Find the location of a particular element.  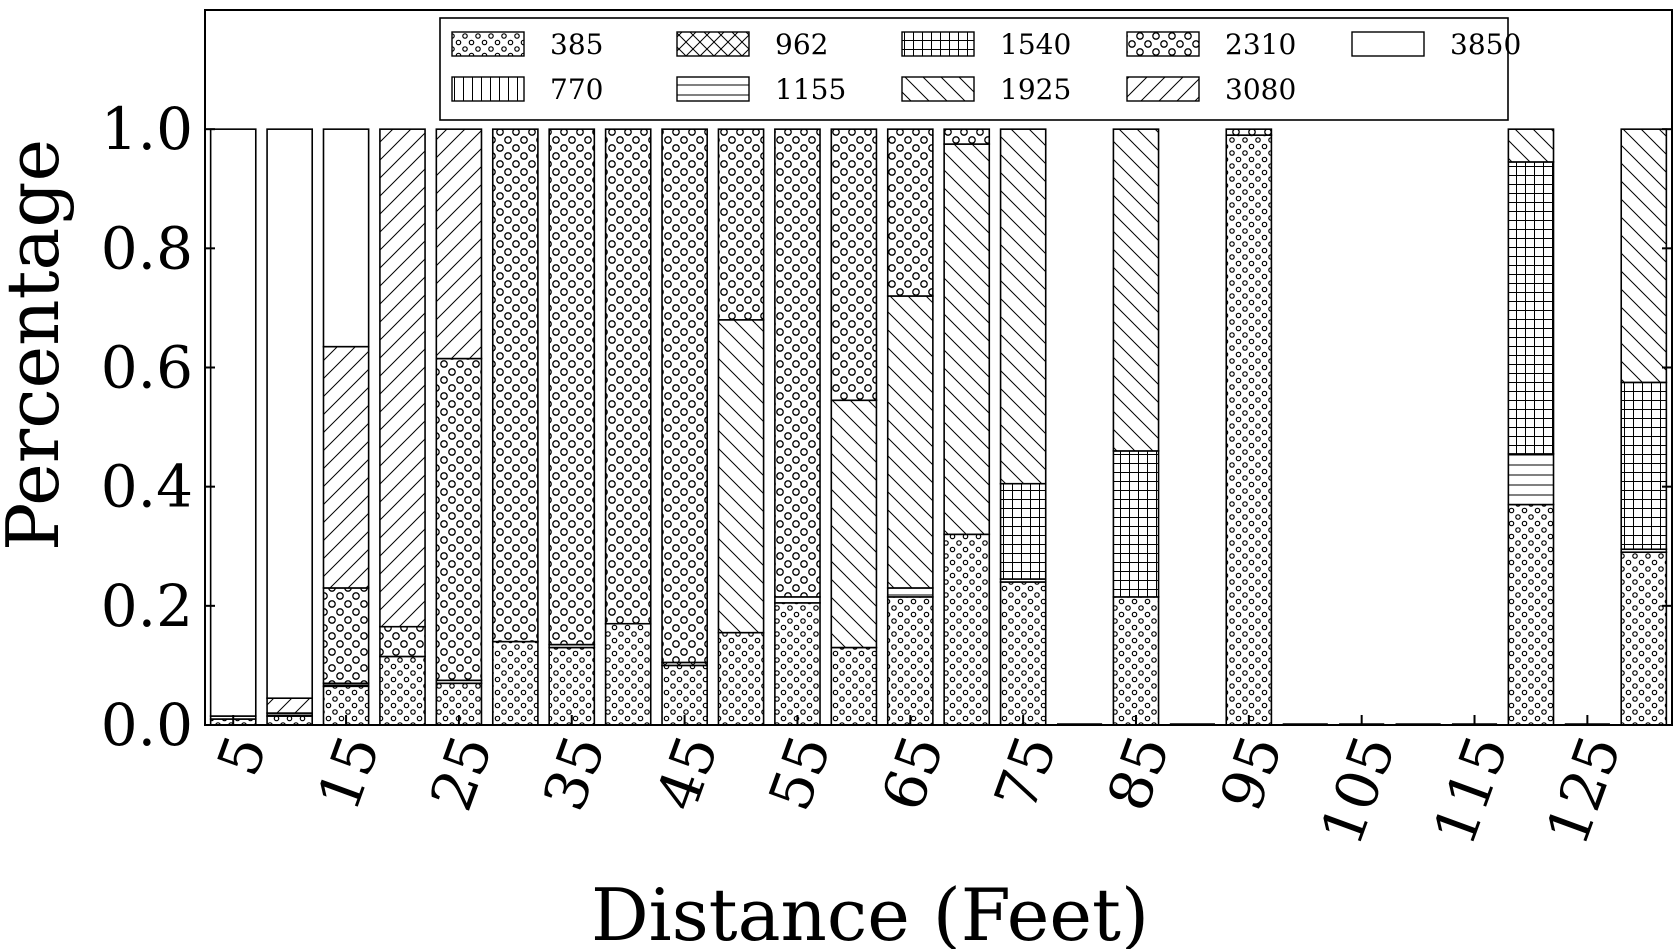

x-tick-label: 75 is located at coordinates (1025, 773).